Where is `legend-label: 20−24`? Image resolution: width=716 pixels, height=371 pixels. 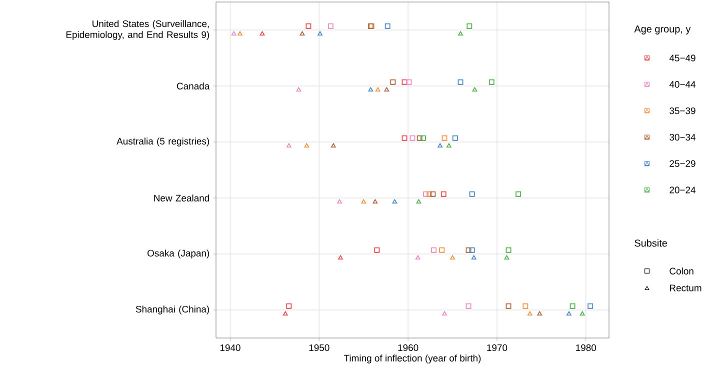 legend-label: 20−24 is located at coordinates (683, 190).